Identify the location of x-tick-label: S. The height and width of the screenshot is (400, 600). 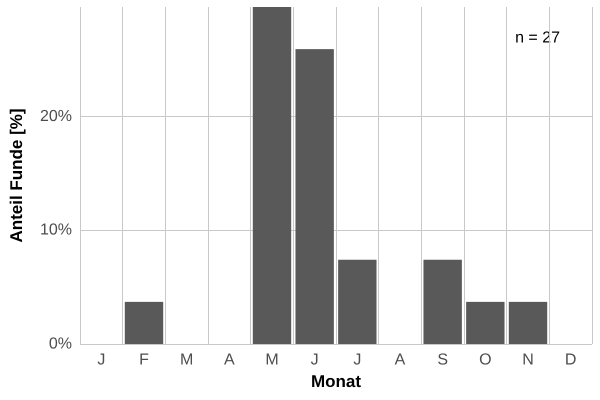
(442, 360).